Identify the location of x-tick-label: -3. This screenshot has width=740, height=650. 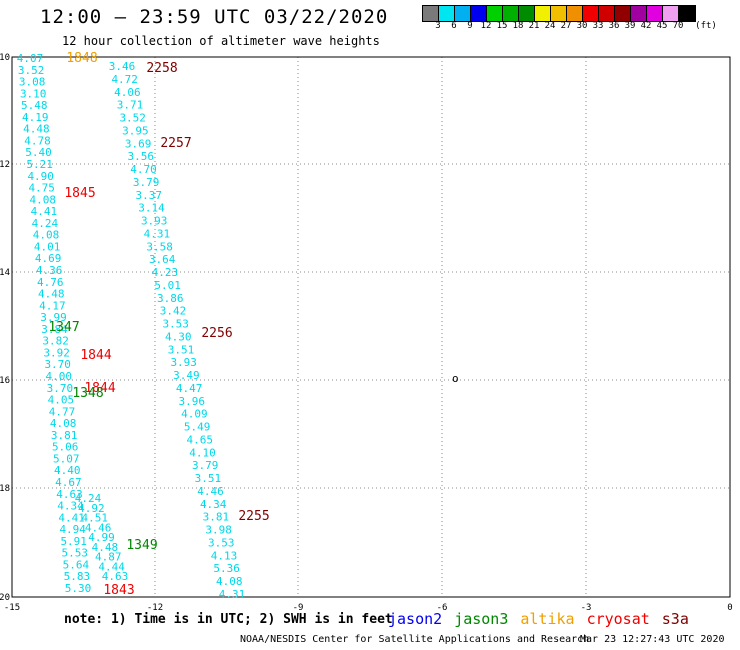
(586, 608).